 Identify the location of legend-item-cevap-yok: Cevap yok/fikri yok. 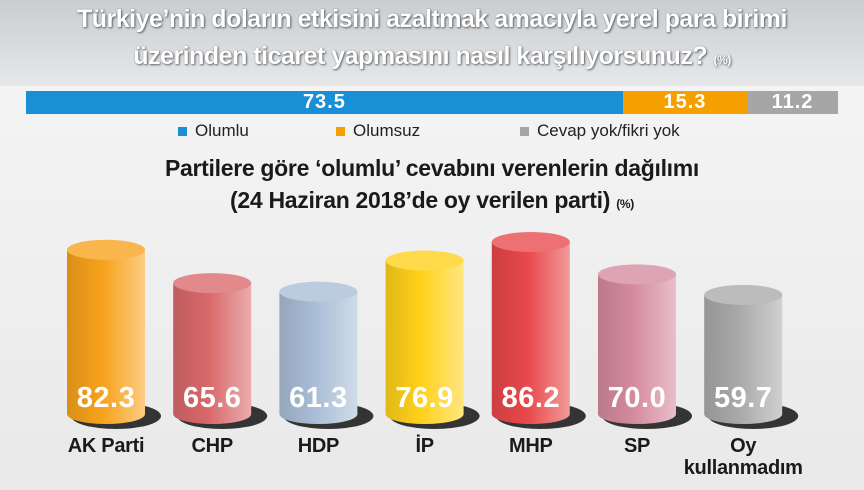
(600, 131).